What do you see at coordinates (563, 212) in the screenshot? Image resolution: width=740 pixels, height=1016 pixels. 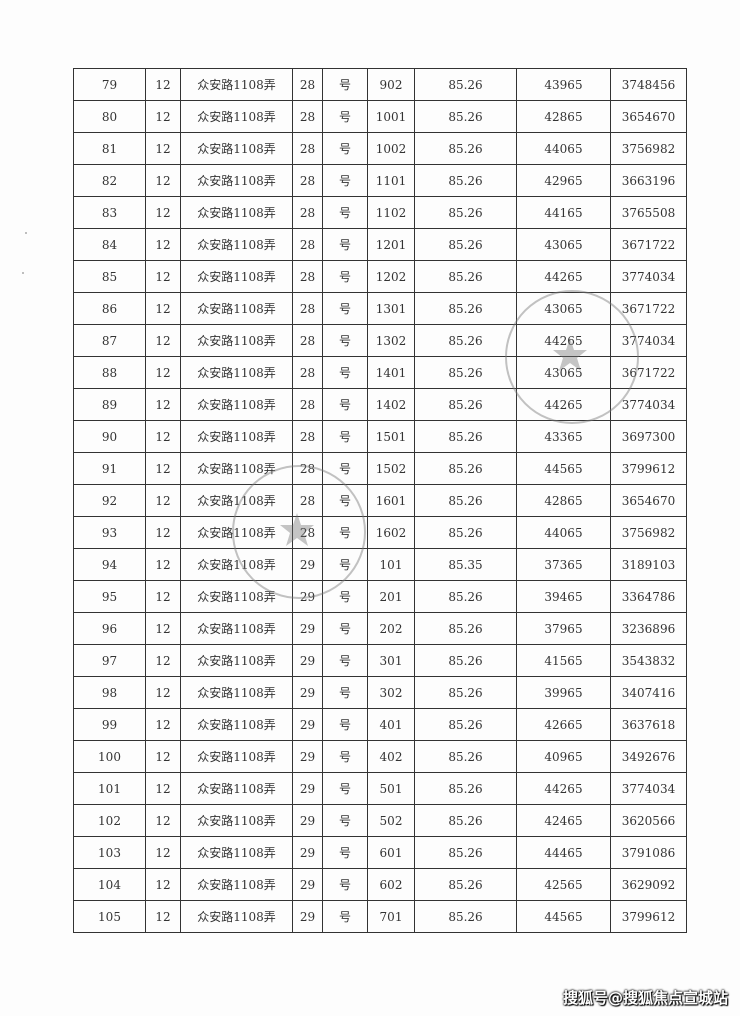 I see `cell-unit-price: 44165` at bounding box center [563, 212].